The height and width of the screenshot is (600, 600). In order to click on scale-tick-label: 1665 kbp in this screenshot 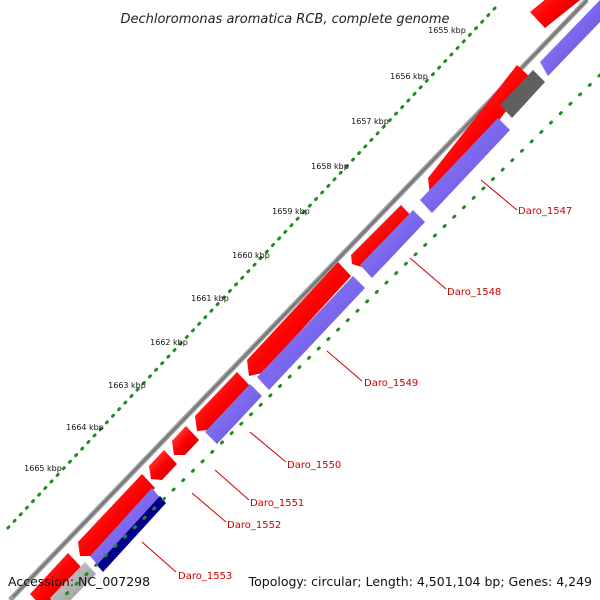, I will do `click(43, 468)`.